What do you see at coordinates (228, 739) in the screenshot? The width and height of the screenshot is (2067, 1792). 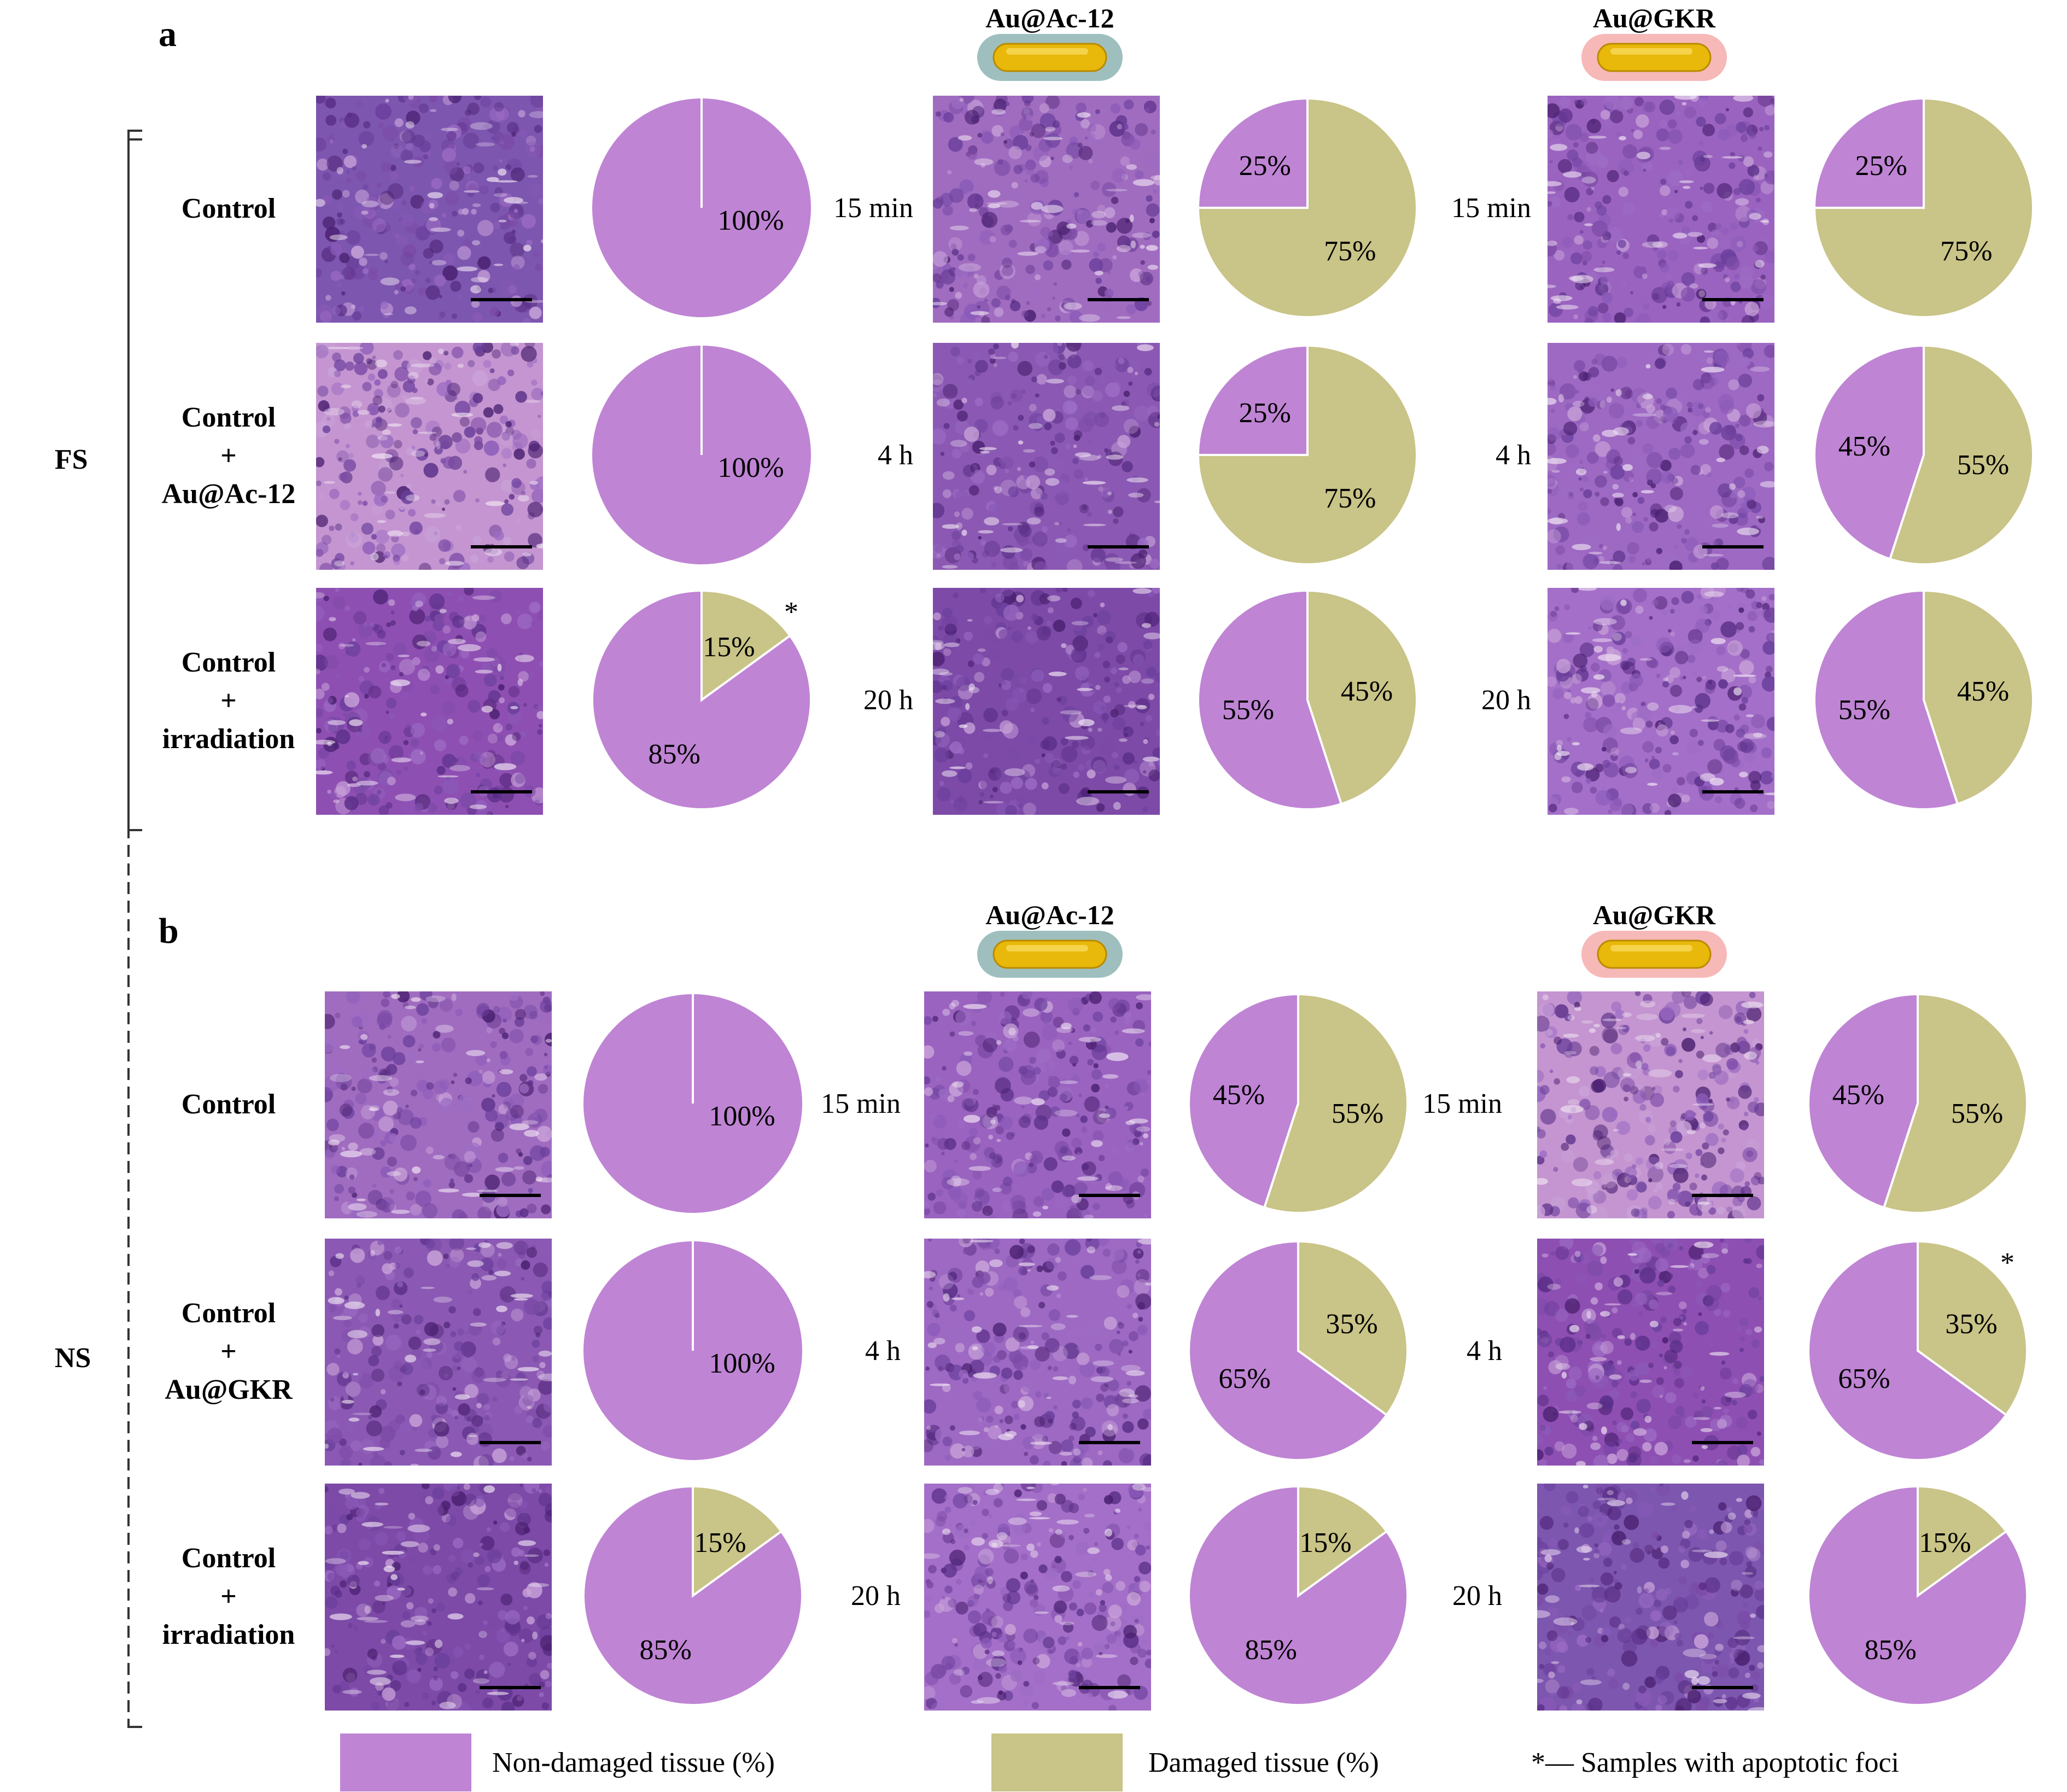 I see `control-label-line: irradiation` at bounding box center [228, 739].